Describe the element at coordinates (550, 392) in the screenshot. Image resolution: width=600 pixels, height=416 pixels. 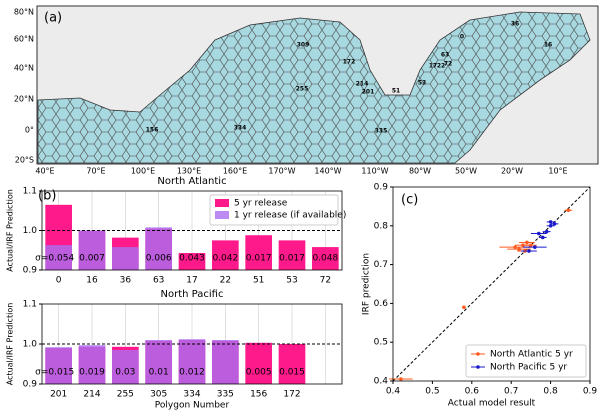
I see `x-tick-label: 0.8` at that location.